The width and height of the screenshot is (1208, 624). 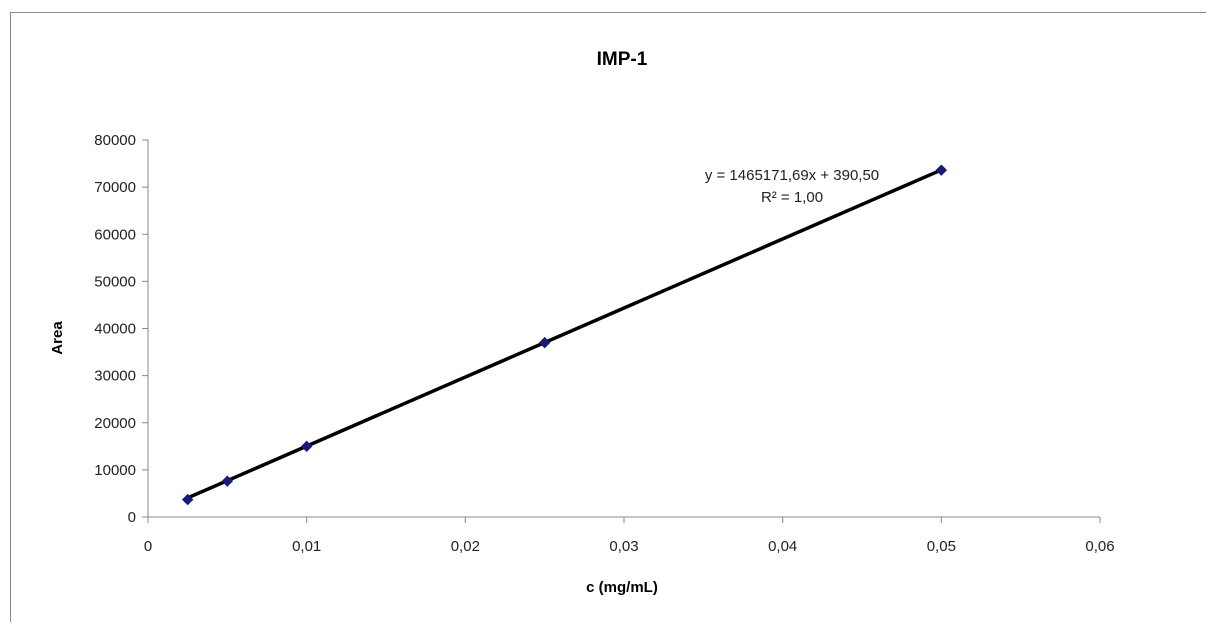 What do you see at coordinates (132, 517) in the screenshot?
I see `y-tick-label: 0` at bounding box center [132, 517].